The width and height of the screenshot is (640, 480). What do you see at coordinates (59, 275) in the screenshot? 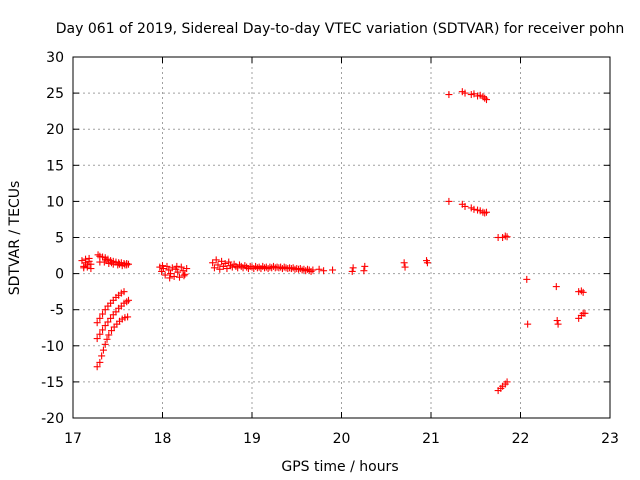
I see `y-tick-label: 0` at bounding box center [59, 275].